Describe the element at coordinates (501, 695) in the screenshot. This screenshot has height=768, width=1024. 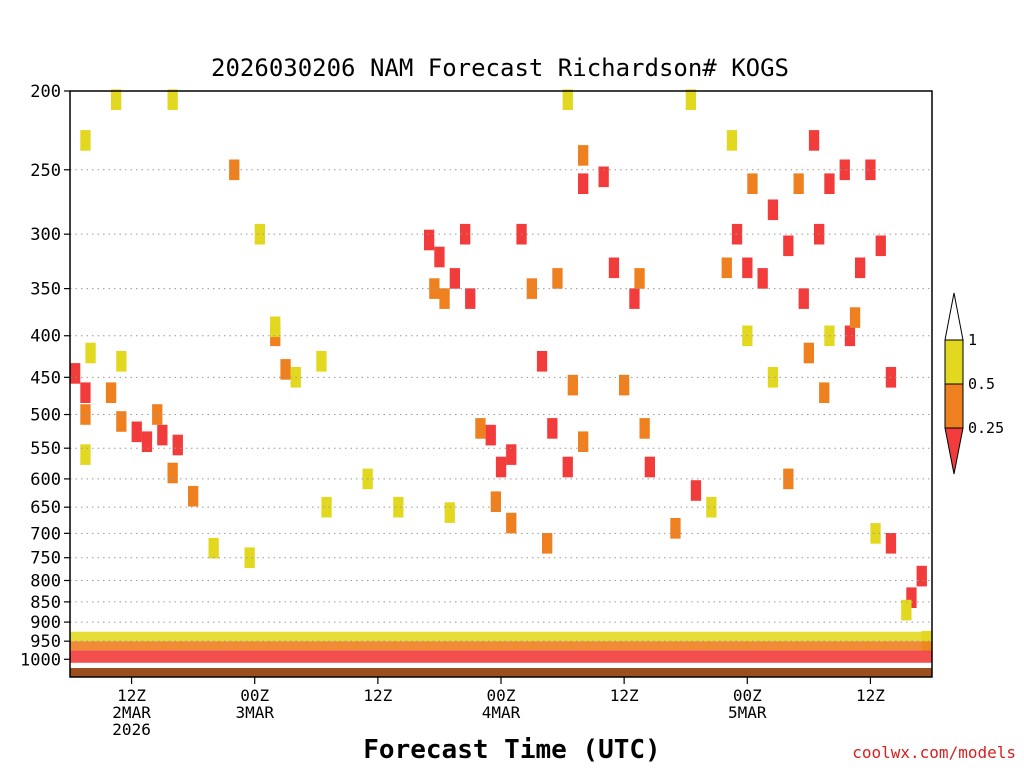
I see `x-tick-label-42-0: 00Z` at that location.